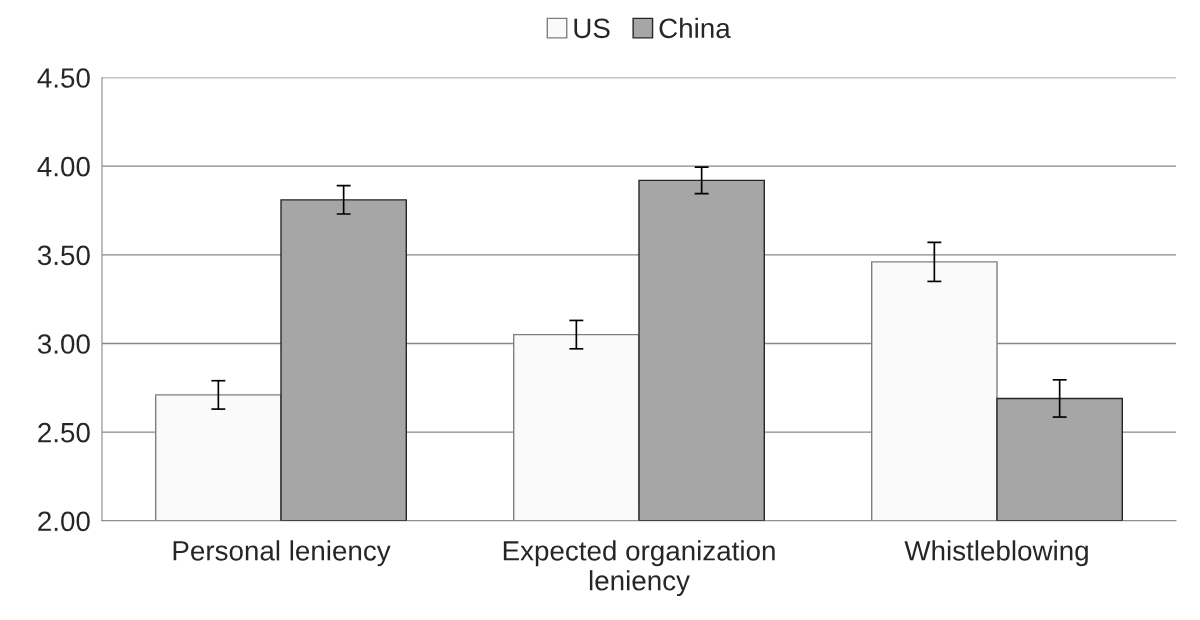 The image size is (1200, 620). I want to click on y-tick-label: 4.00, so click(63, 166).